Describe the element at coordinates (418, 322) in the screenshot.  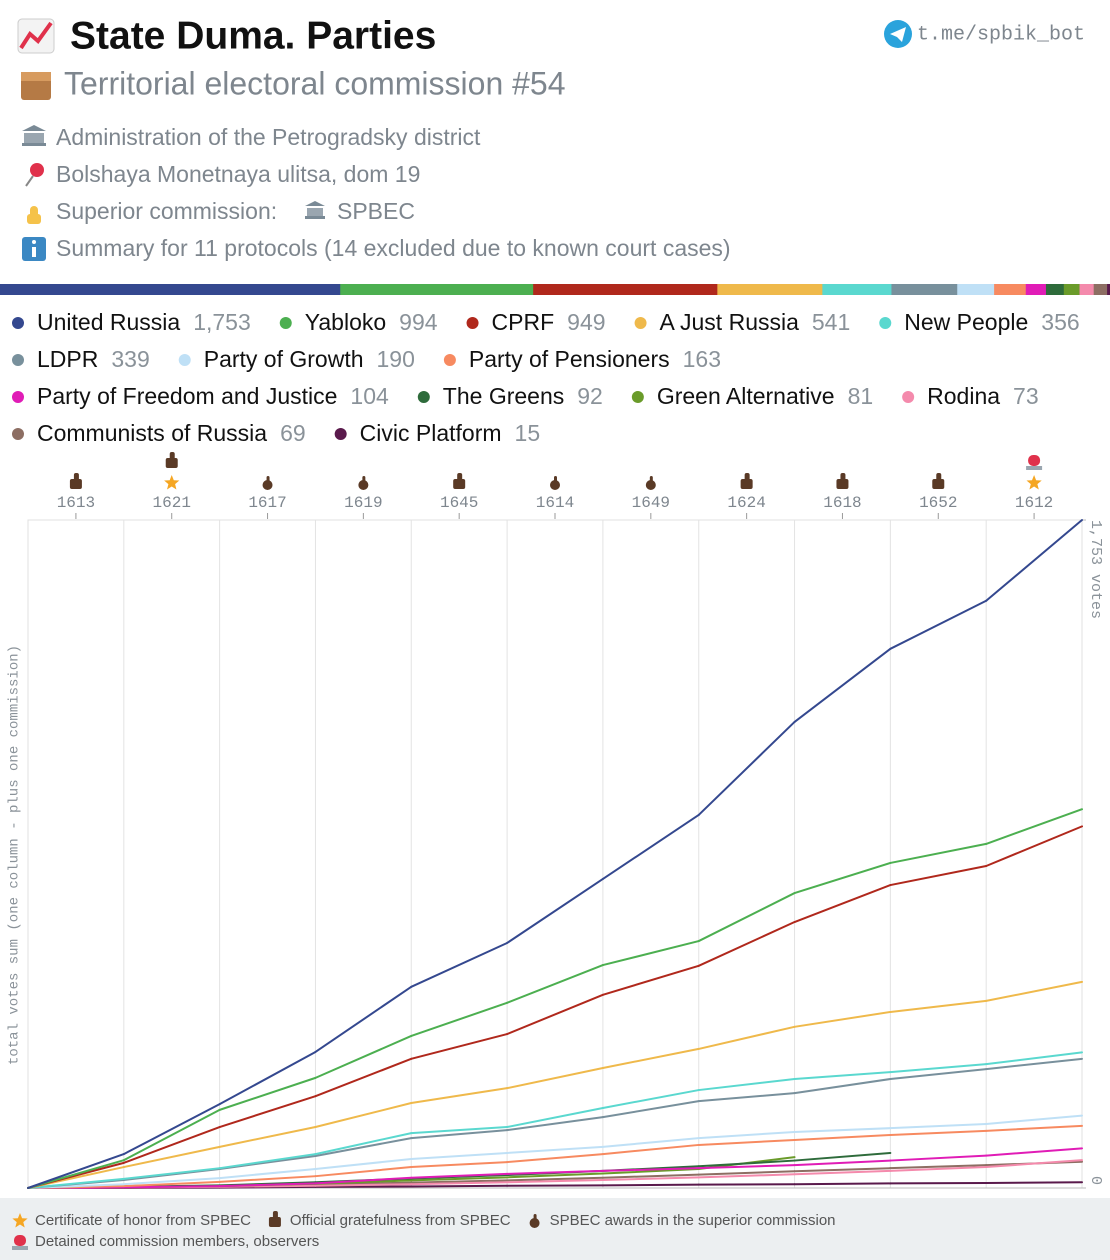
I see `legend-total: 994` at that location.